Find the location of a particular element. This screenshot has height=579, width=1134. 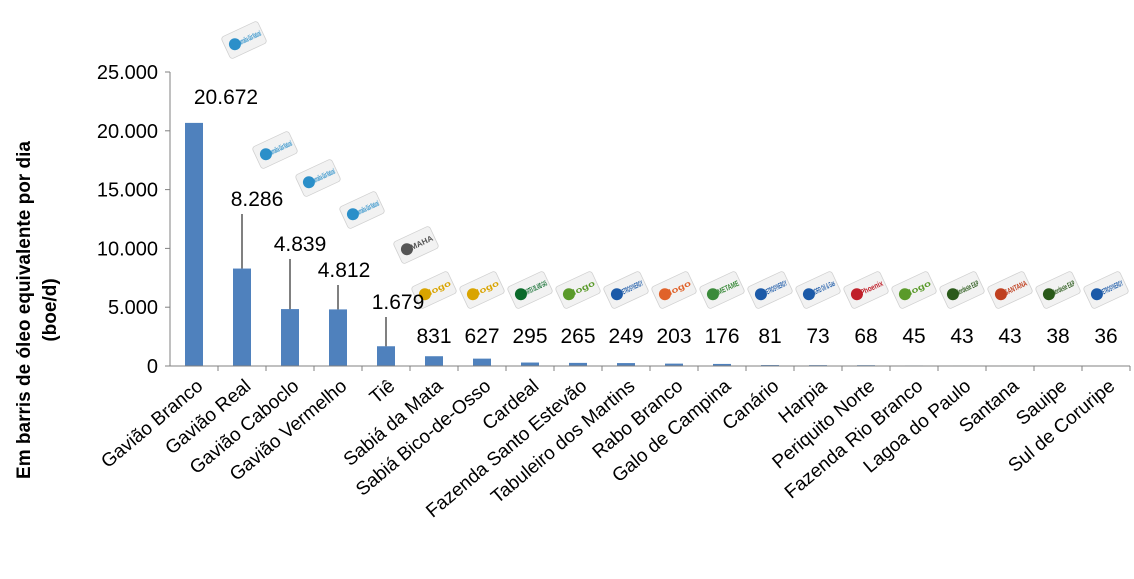

y-axis-label-line2: (boe/d) is located at coordinates (50, 309).